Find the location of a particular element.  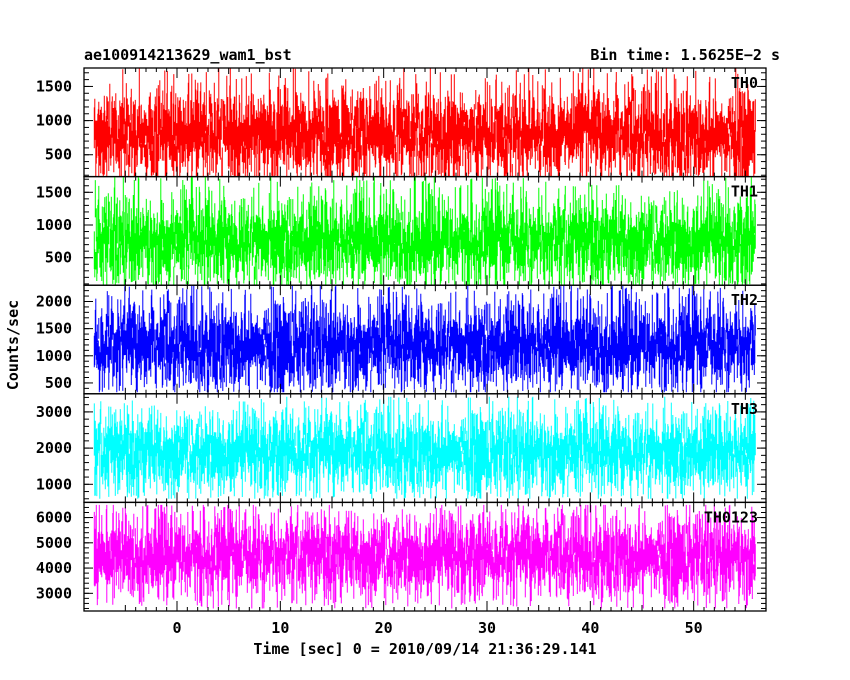

x-axis-group: 0 10 20 30 40 50 is located at coordinates (437, 628).